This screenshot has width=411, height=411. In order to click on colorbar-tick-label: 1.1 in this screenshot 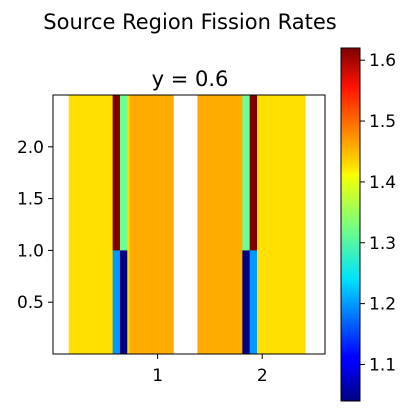, I will do `click(382, 365)`.